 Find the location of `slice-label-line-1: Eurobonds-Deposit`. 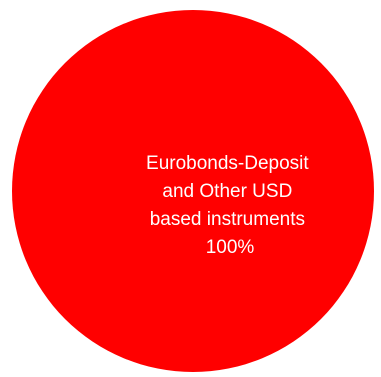

slice-label-line-1: Eurobonds-Deposit is located at coordinates (227, 163).